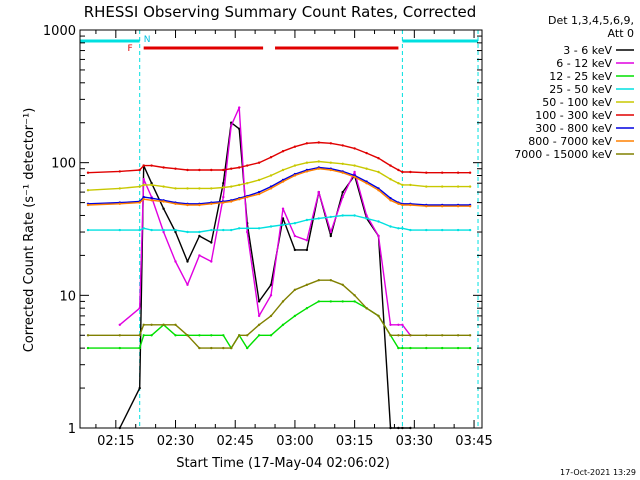 The image size is (640, 480). What do you see at coordinates (573, 115) in the screenshot?
I see `legend-label-100-300-kev: 100 - 300 keV` at bounding box center [573, 115].